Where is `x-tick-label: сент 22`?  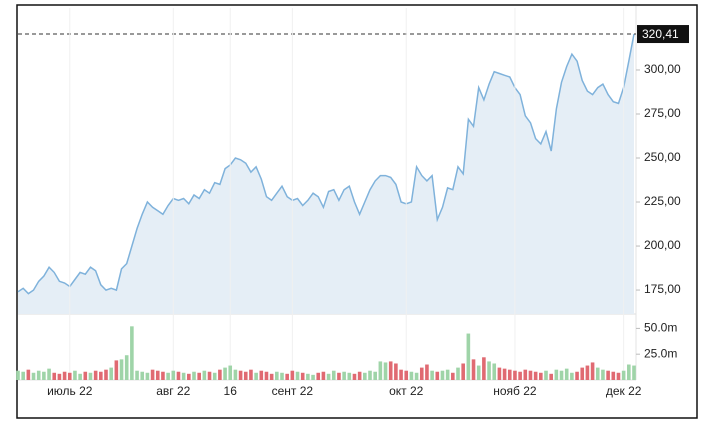
x-tick-label: сент 22 is located at coordinates (293, 391).